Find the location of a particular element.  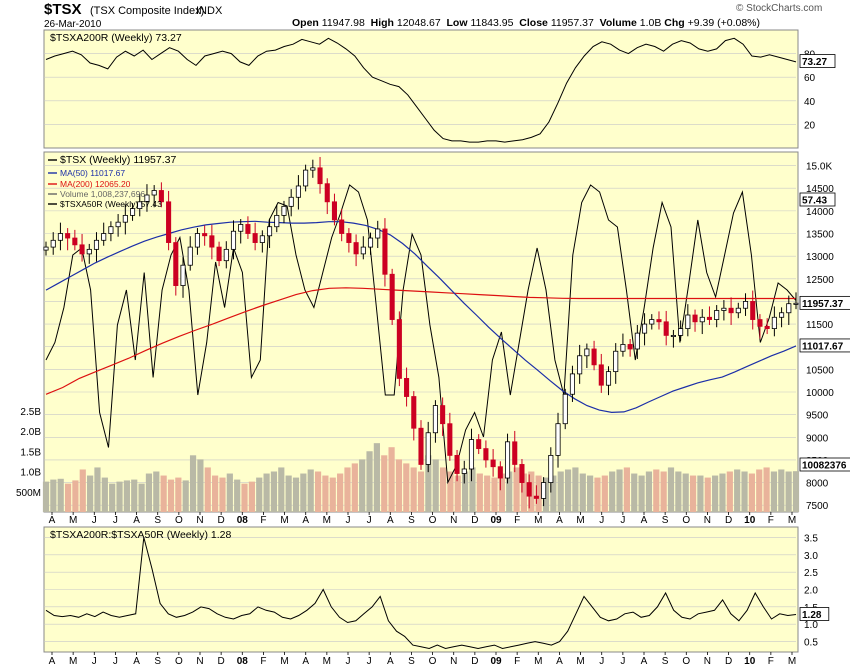

bottom-x-tick-label: D is located at coordinates (221, 661).